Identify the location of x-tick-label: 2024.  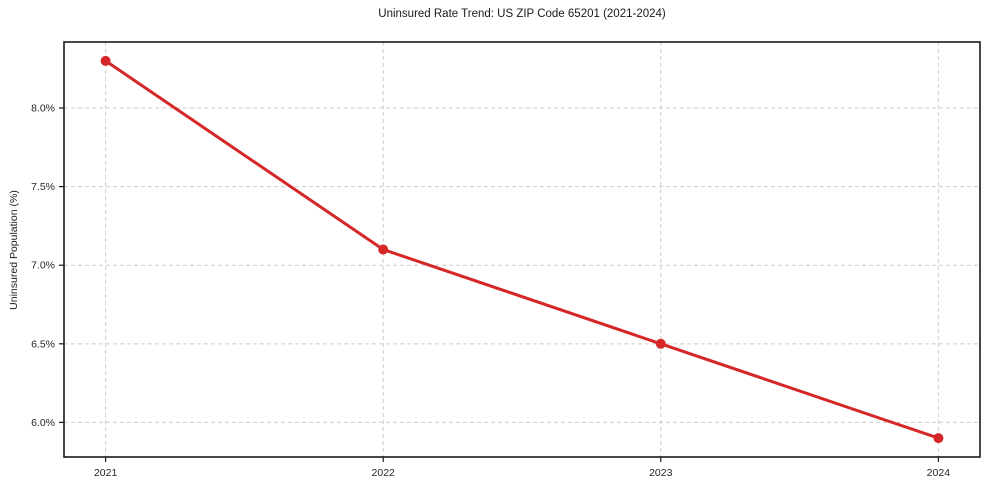
(939, 473).